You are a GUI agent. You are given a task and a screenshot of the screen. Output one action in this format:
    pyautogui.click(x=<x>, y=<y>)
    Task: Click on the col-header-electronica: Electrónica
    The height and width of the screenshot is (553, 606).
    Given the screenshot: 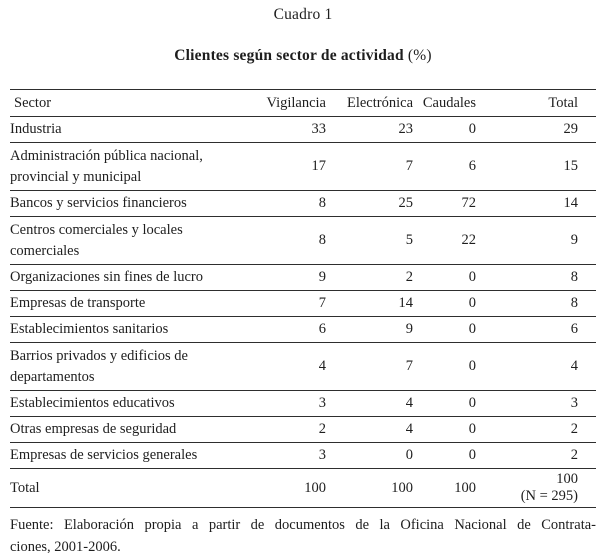 What is the action you would take?
    pyautogui.click(x=369, y=103)
    